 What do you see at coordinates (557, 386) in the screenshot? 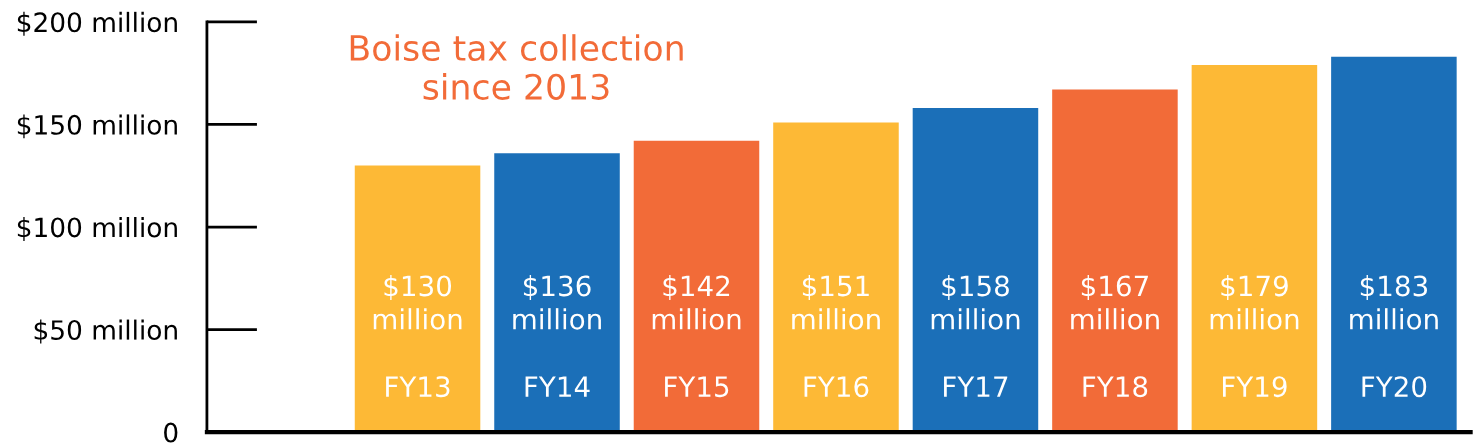
I see `x-tick-label: FY14` at bounding box center [557, 386].